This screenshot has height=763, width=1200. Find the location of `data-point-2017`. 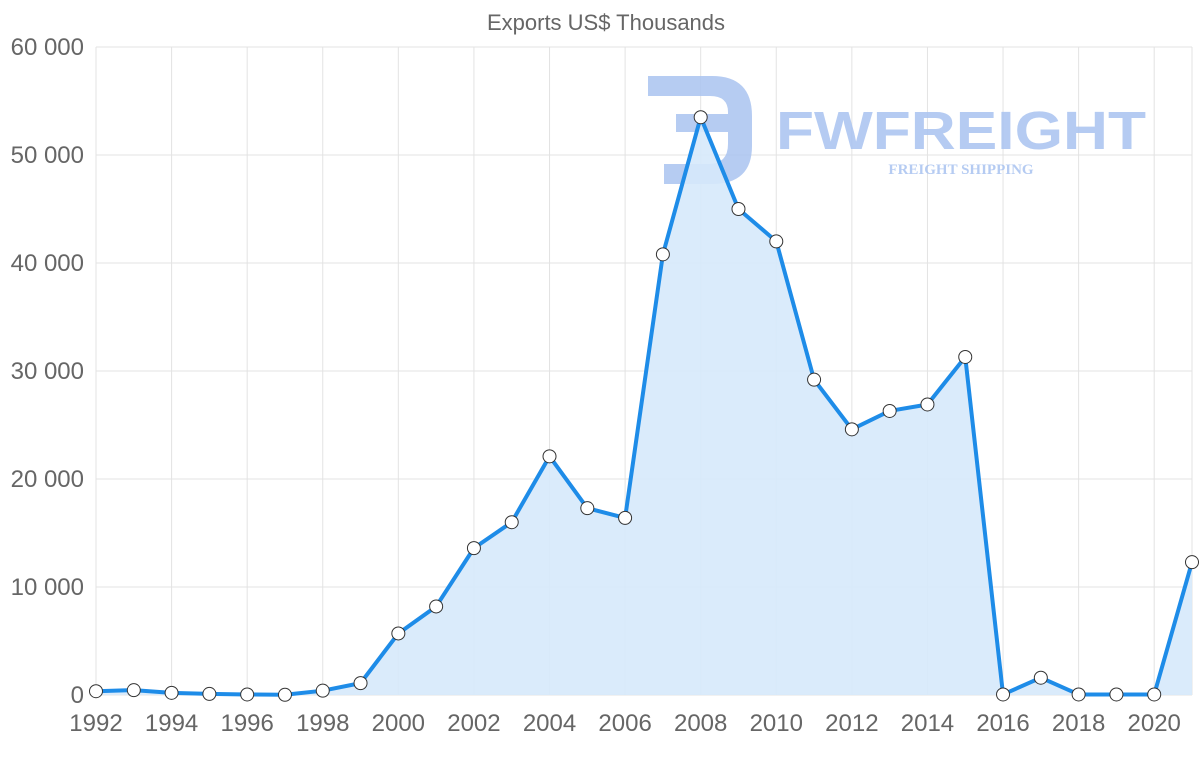

data-point-2017 is located at coordinates (1040, 677).